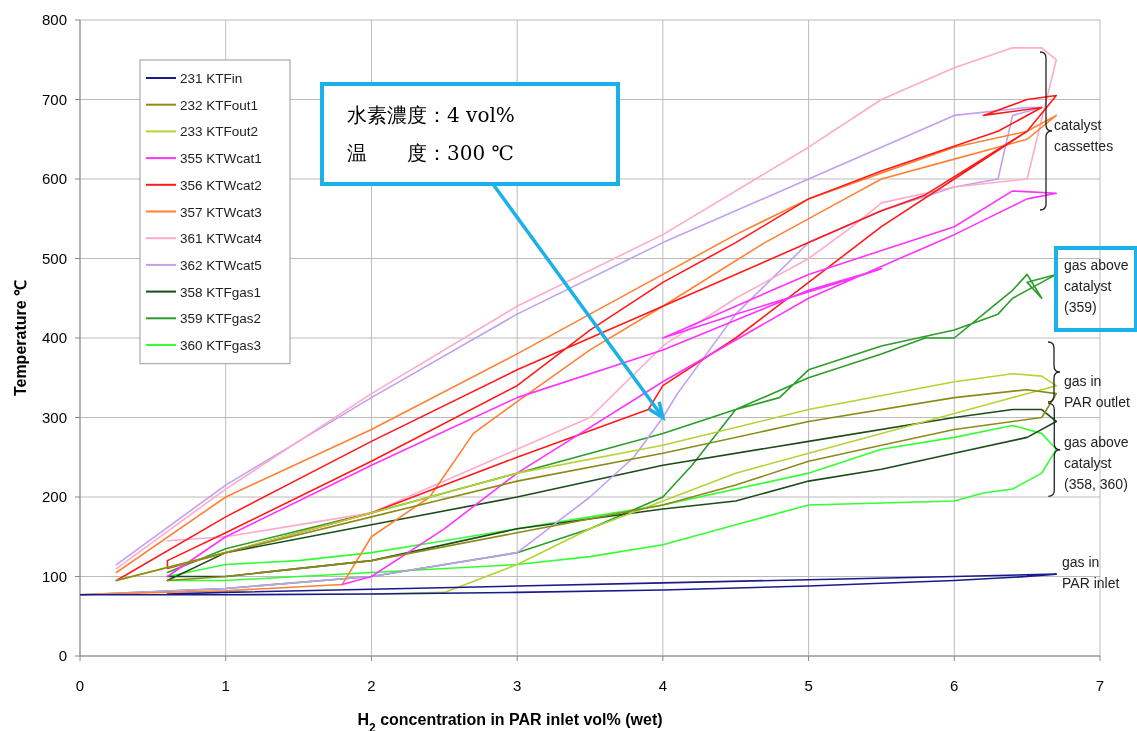 The image size is (1137, 731). I want to click on legend-label: 357 KTWcat3, so click(221, 212).